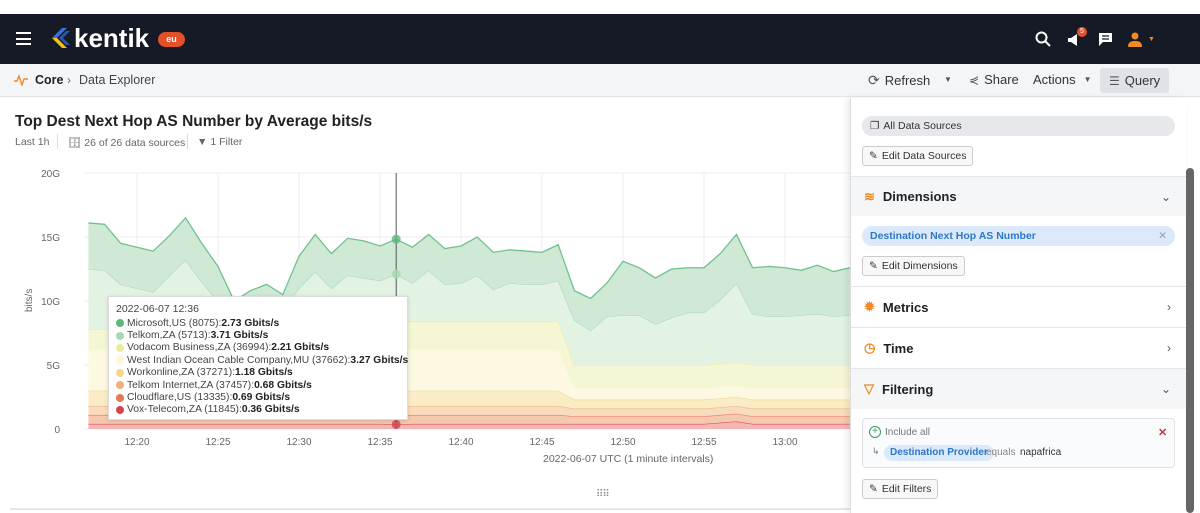 The width and height of the screenshot is (1200, 513). What do you see at coordinates (1019, 388) in the screenshot?
I see `filtering-section-header: ▽ Filtering ⌄` at bounding box center [1019, 388].